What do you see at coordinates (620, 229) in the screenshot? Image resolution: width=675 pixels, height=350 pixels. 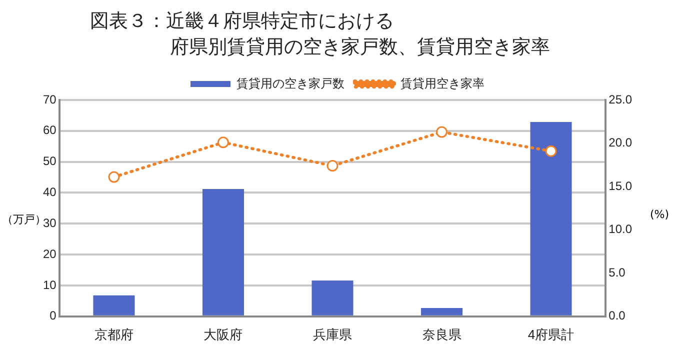 I see `y2-tick-label: 10.0` at bounding box center [620, 229].